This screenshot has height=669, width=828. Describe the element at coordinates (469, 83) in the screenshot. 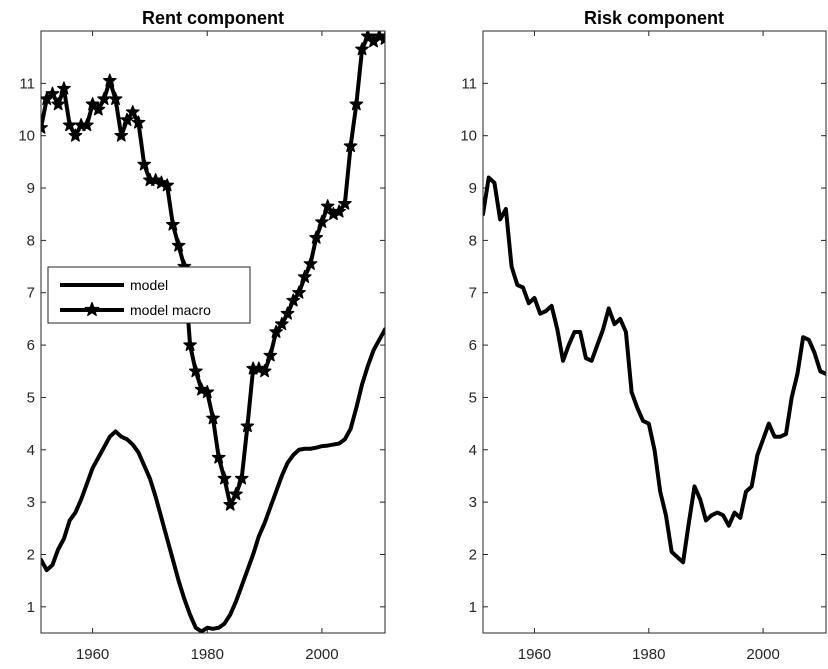

I see `risk-y-tick-label: 11` at that location.